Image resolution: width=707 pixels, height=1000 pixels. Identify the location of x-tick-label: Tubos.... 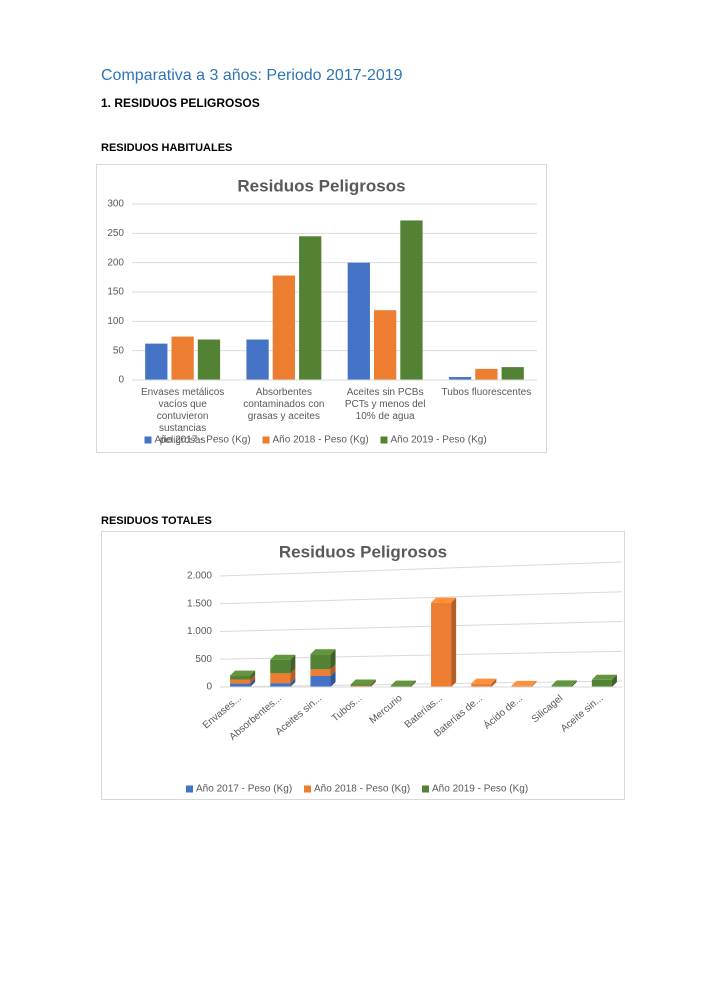
(347, 708).